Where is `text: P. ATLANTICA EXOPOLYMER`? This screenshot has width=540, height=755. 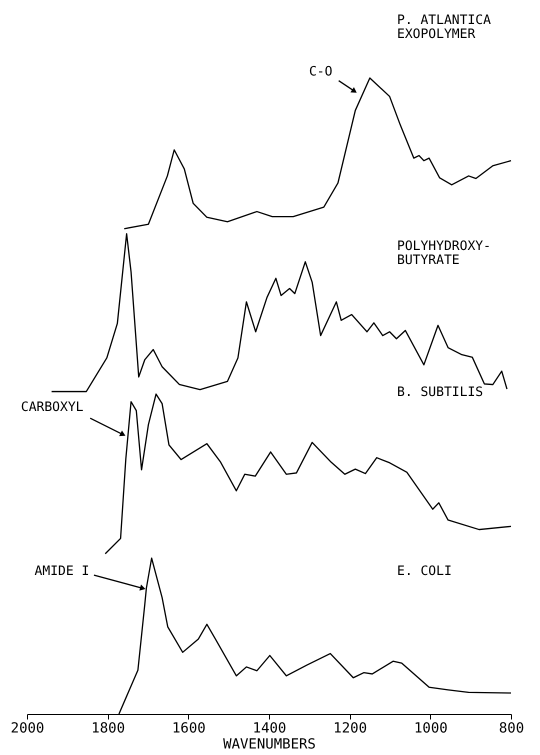
text: P. ATLANTICA EXOPOLYMER is located at coordinates (444, 27).